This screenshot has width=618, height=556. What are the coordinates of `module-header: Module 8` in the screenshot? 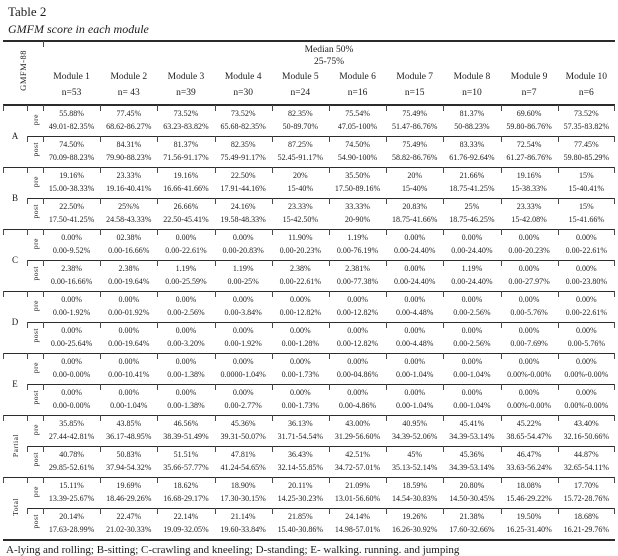 It's located at (472, 76).